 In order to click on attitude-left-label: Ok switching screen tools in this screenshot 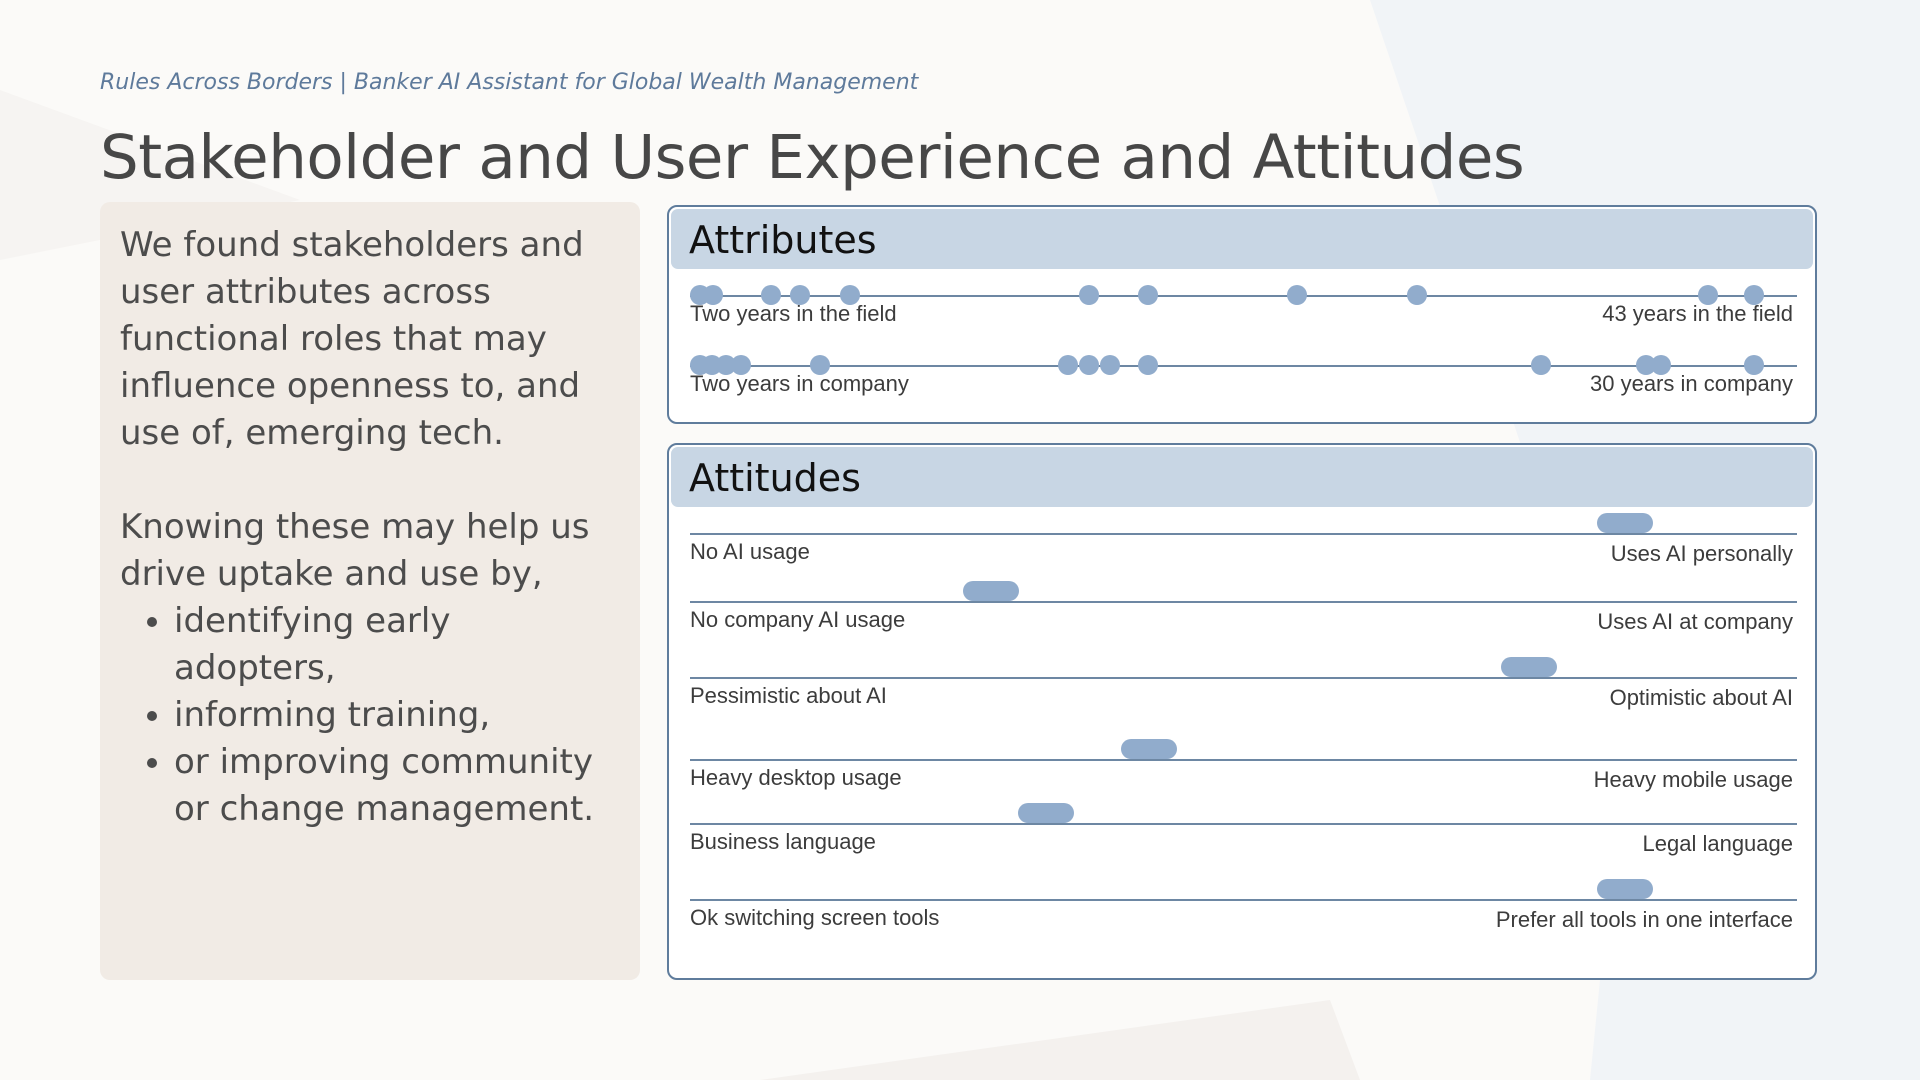, I will do `click(815, 917)`.